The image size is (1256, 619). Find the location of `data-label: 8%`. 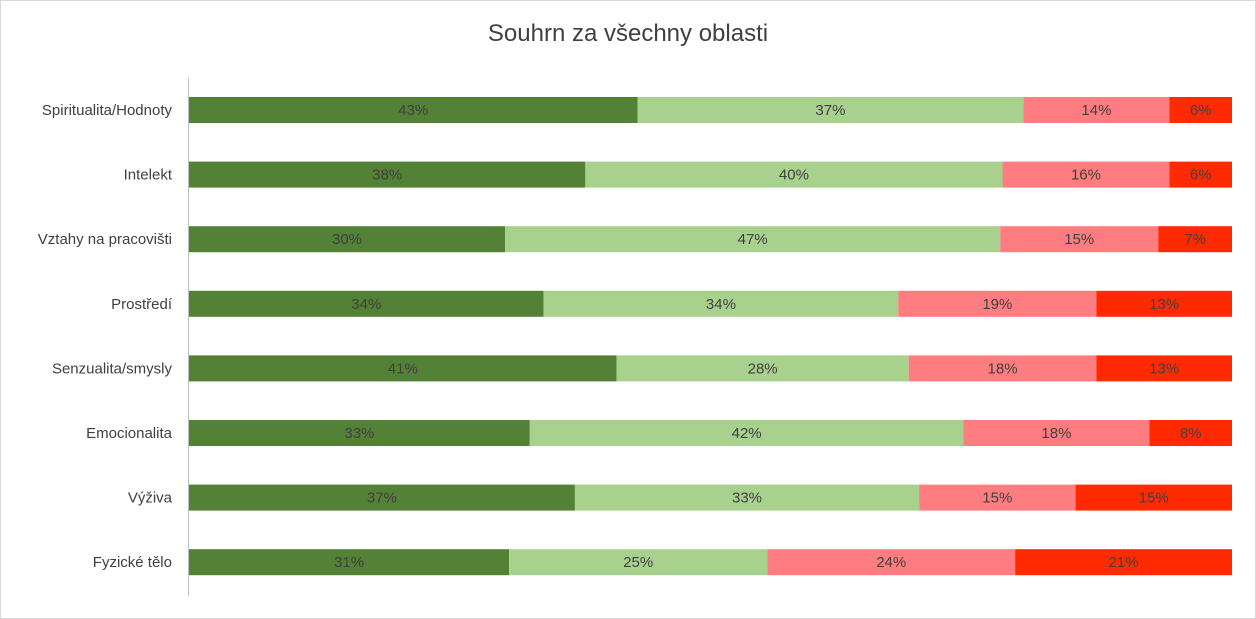

data-label: 8% is located at coordinates (1191, 433).